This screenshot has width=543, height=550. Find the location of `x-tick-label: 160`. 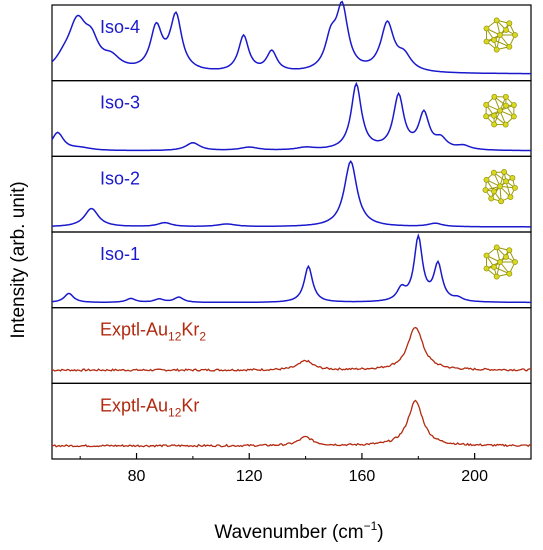

x-tick-label: 160 is located at coordinates (362, 476).